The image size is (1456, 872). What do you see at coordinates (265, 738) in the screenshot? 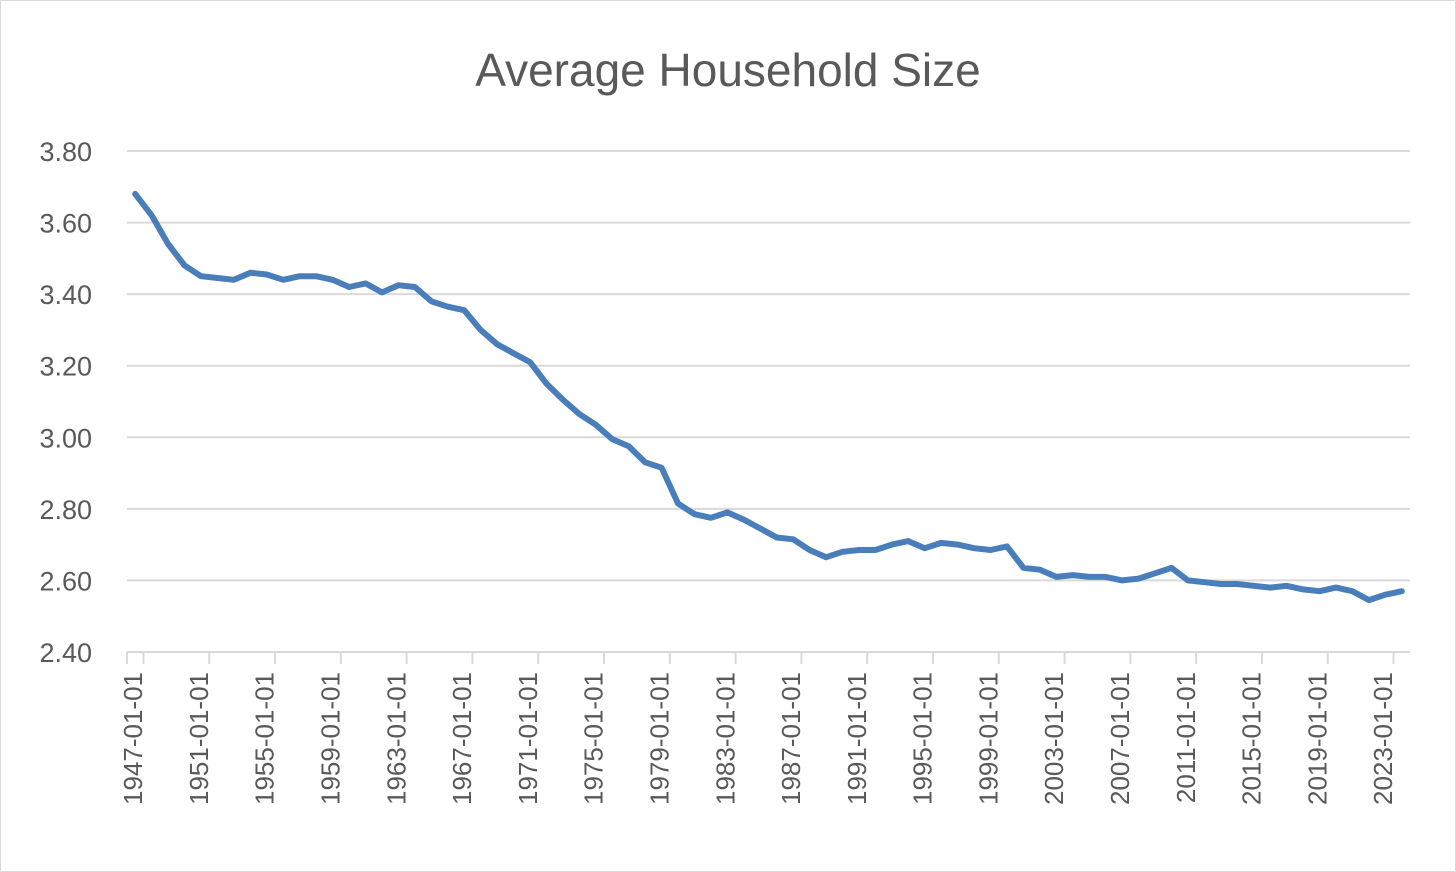
I see `x-tick-label: 1955-01-01` at bounding box center [265, 738].